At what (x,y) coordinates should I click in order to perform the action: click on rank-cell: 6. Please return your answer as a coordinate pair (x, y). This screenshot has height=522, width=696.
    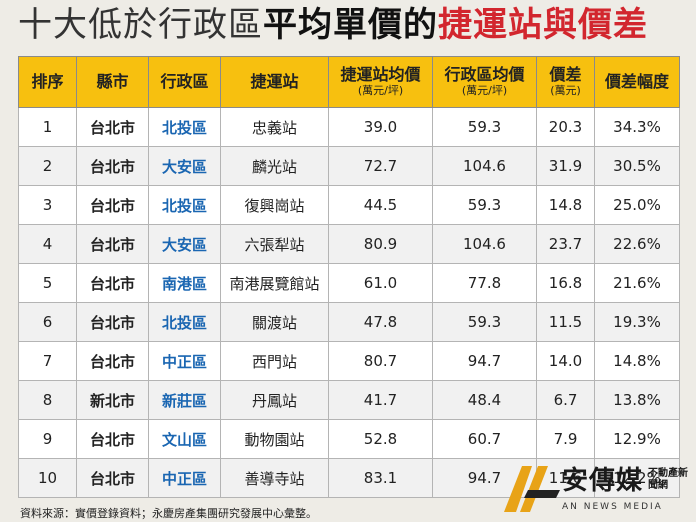
    Looking at the image, I should click on (47, 322).